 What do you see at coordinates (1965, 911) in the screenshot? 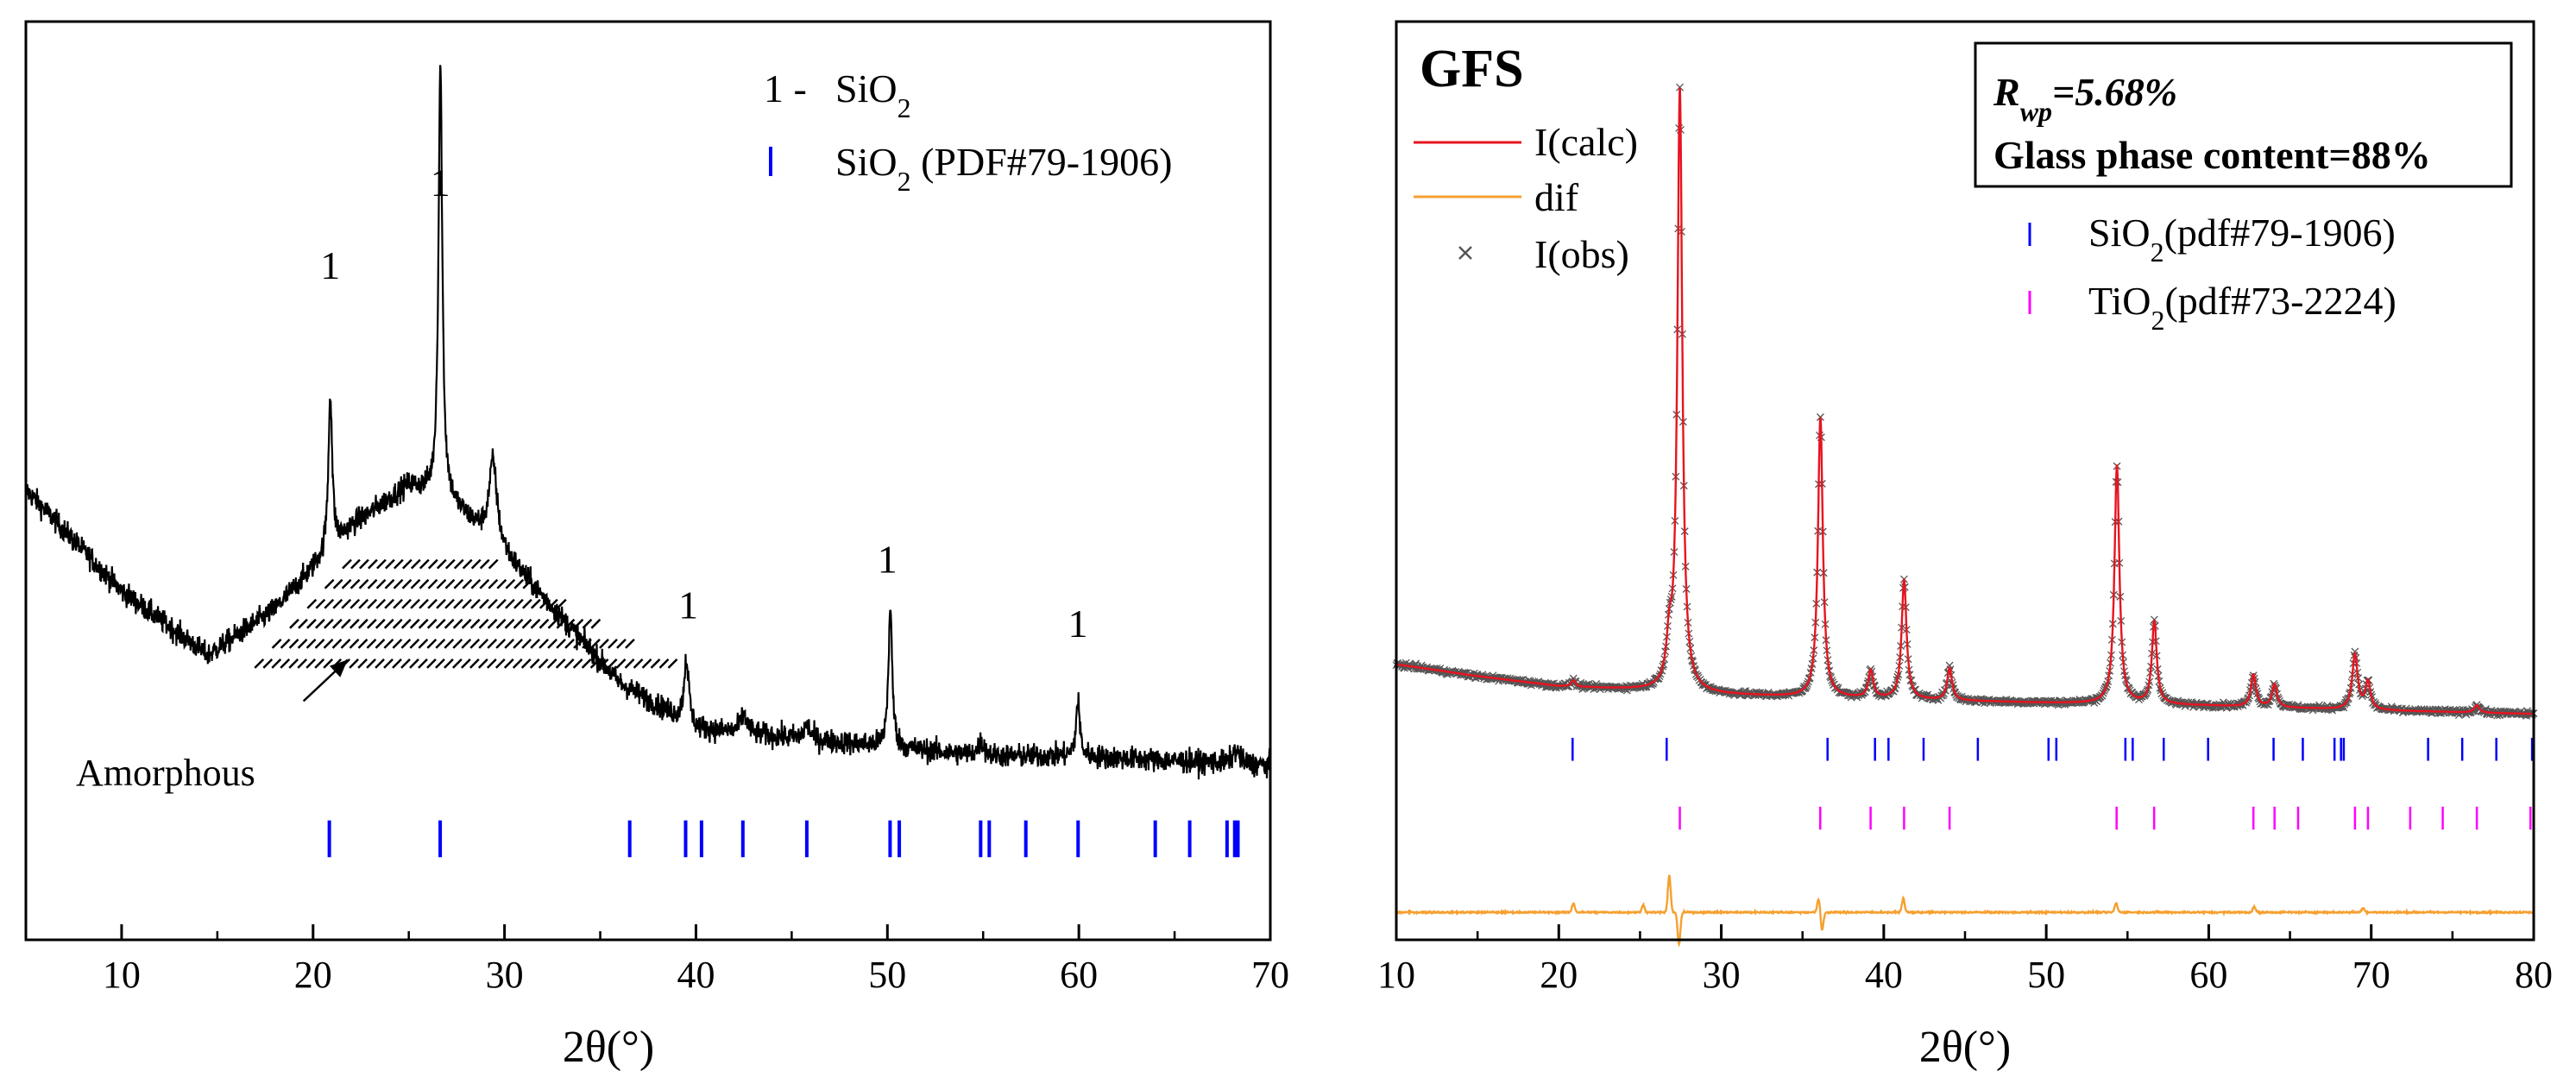
I see `dif-line` at bounding box center [1965, 911].